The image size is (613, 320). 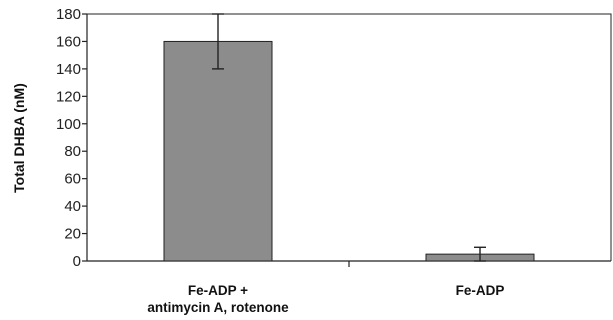 I want to click on y-tick-label: 40, so click(x=72, y=206).